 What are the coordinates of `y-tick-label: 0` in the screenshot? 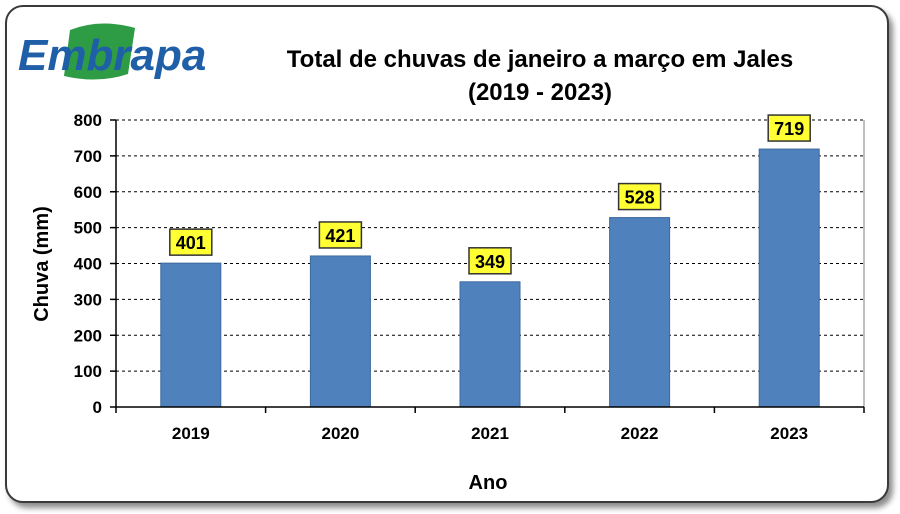 It's located at (97, 407).